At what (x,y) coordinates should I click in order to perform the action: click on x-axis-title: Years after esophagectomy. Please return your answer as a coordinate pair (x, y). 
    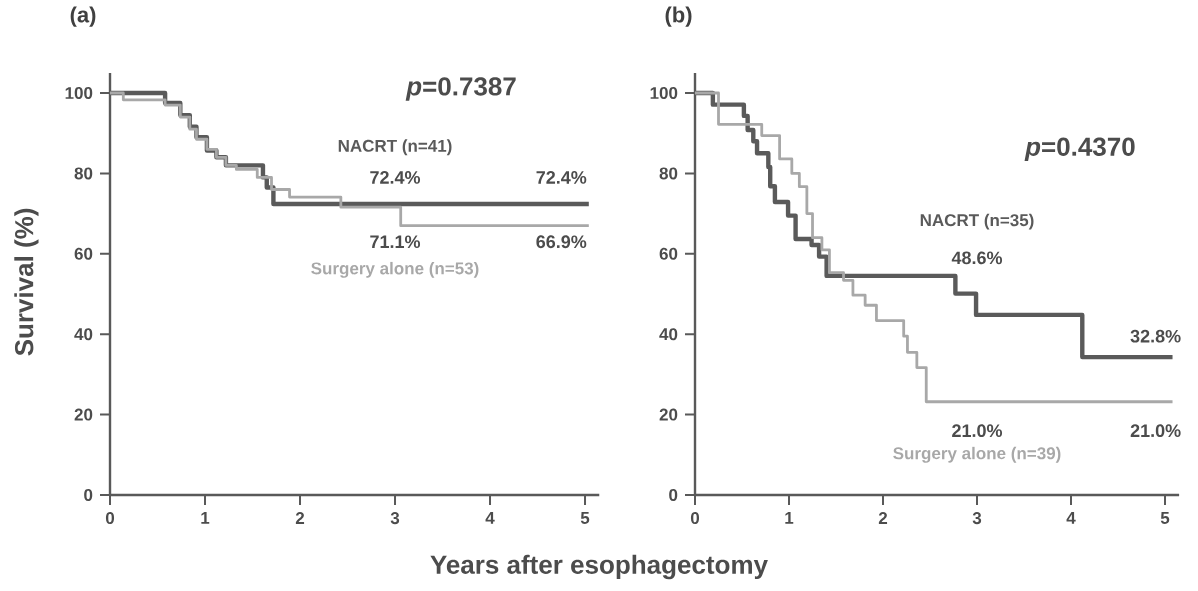
    Looking at the image, I should click on (599, 567).